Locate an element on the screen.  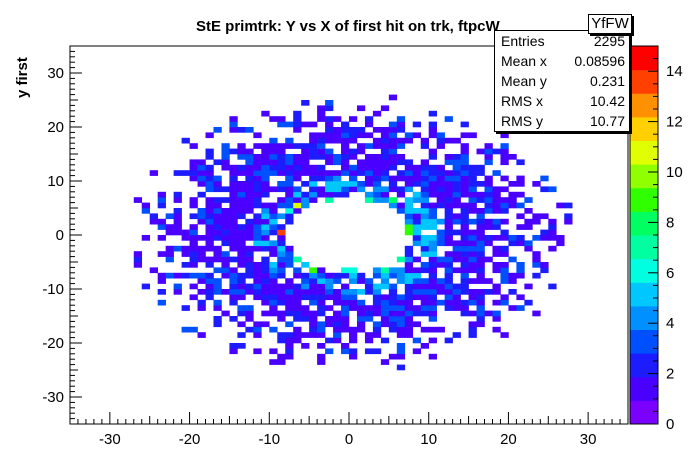
x-tick-label: -20 is located at coordinates (190, 439).